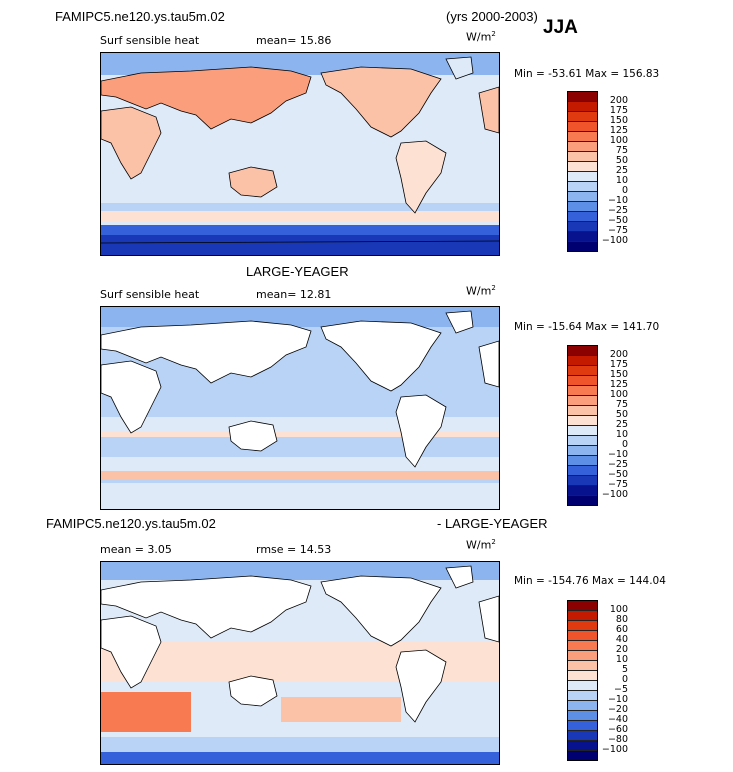 This screenshot has width=733, height=772. I want to click on cb3-l14: −100, so click(614, 749).